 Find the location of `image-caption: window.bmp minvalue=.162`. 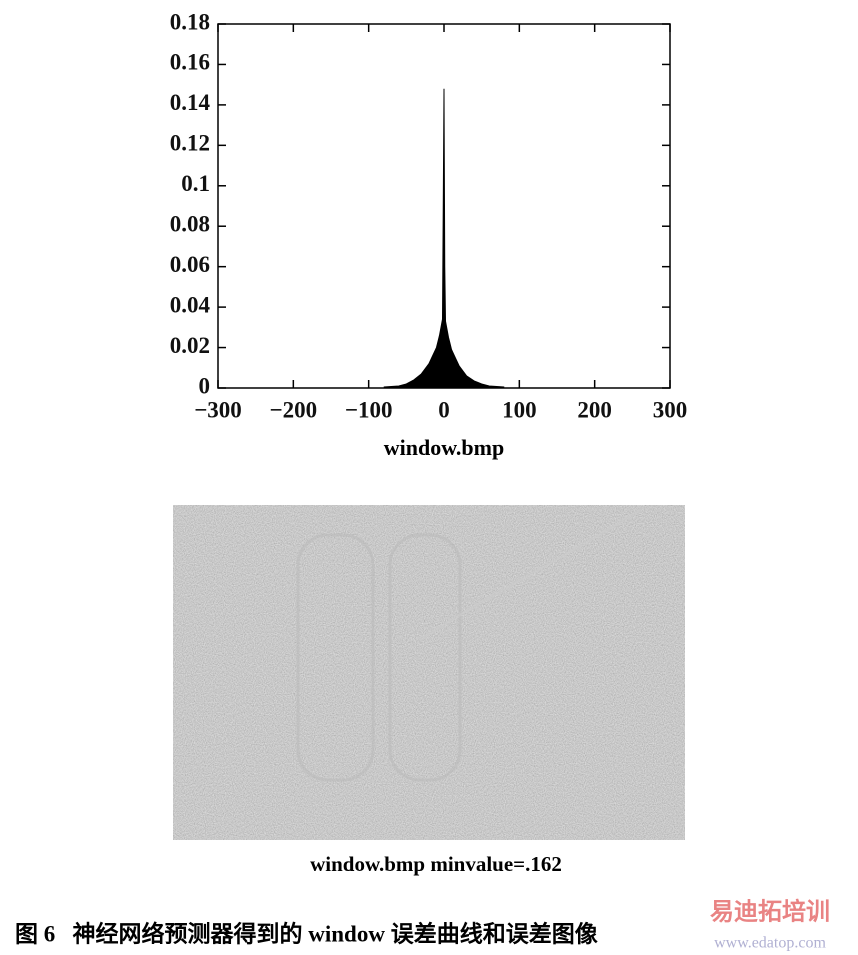

image-caption: window.bmp minvalue=.162 is located at coordinates (436, 864).